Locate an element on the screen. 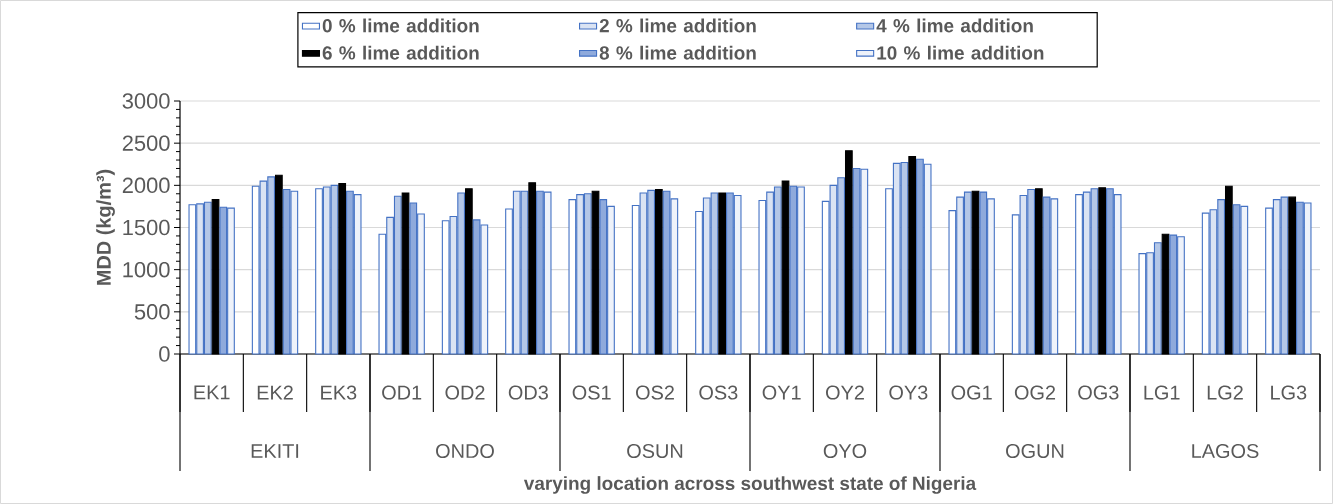  x-tick-label: EK2 is located at coordinates (275, 392).